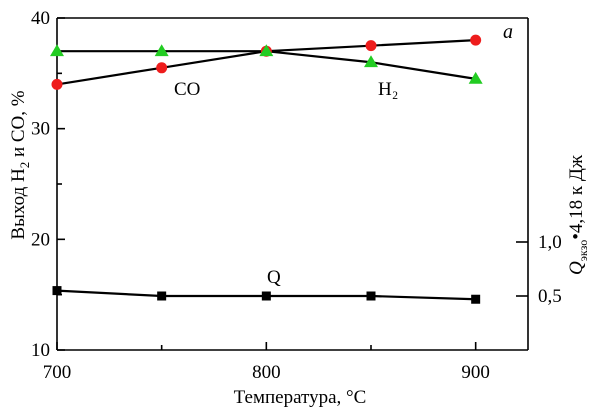 The width and height of the screenshot is (607, 418). Describe the element at coordinates (40, 18) in the screenshot. I see `y-left-tick-label-40: 40` at that location.